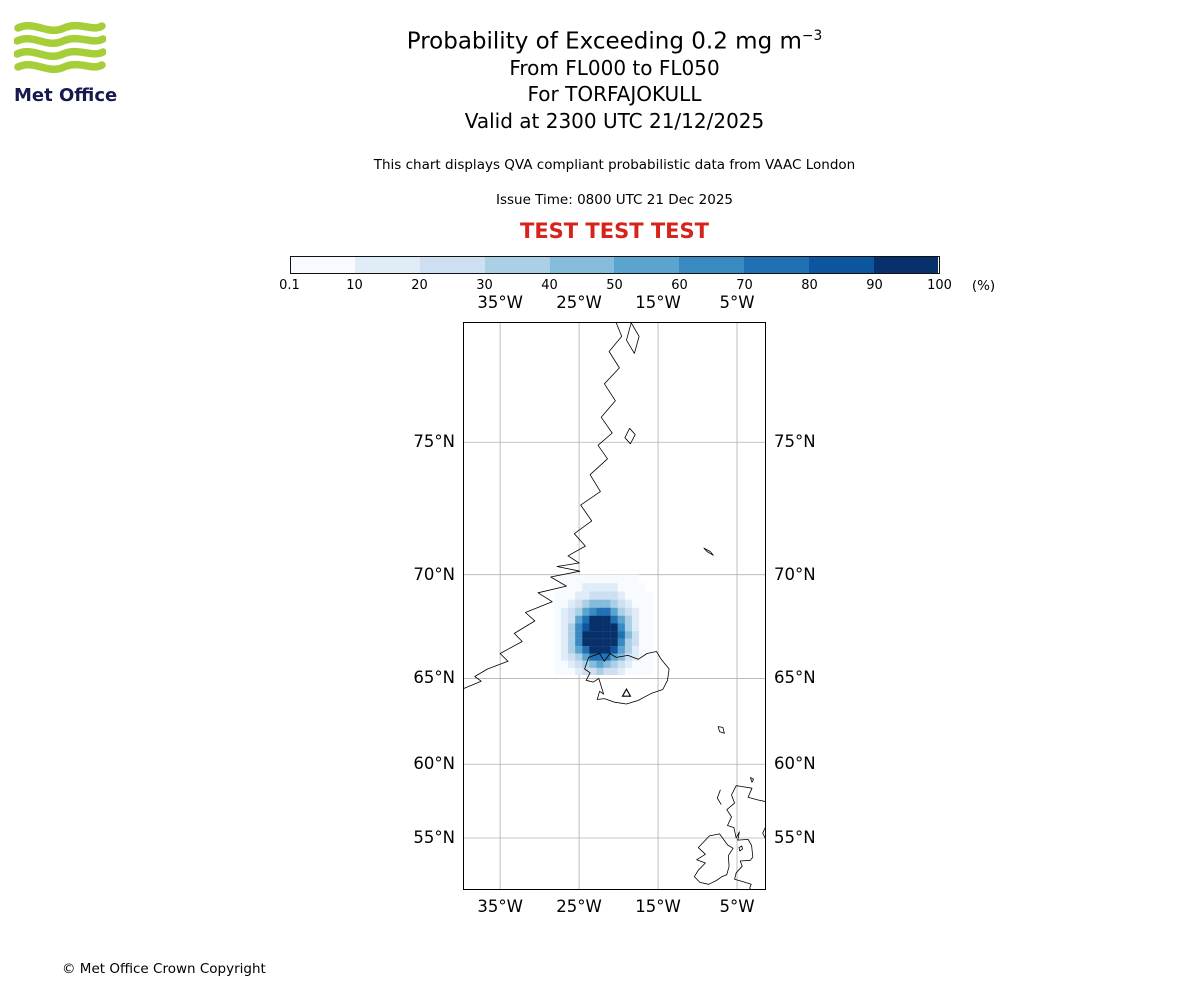 The image size is (1200, 1000). What do you see at coordinates (795, 574) in the screenshot?
I see `lat-tick-right: 70°N` at bounding box center [795, 574].